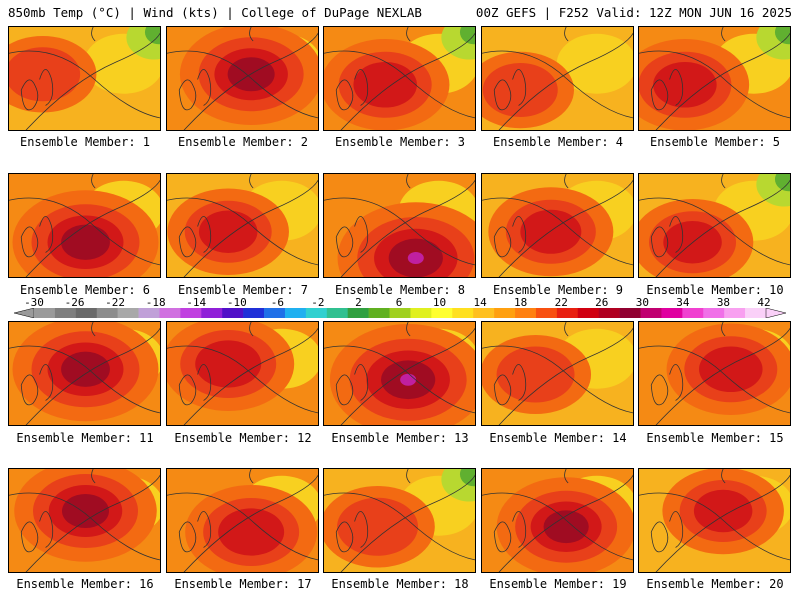 The height and width of the screenshot is (600, 800). I want to click on member-label: Ensemble Member: 13, so click(400, 438).